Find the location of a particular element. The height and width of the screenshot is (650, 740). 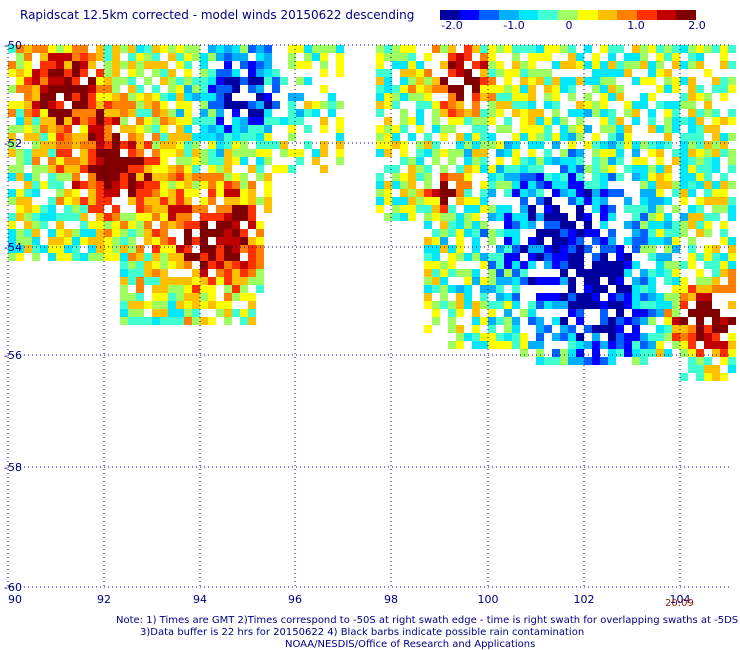

colorbar-label-min: -2.0 is located at coordinates (452, 25).